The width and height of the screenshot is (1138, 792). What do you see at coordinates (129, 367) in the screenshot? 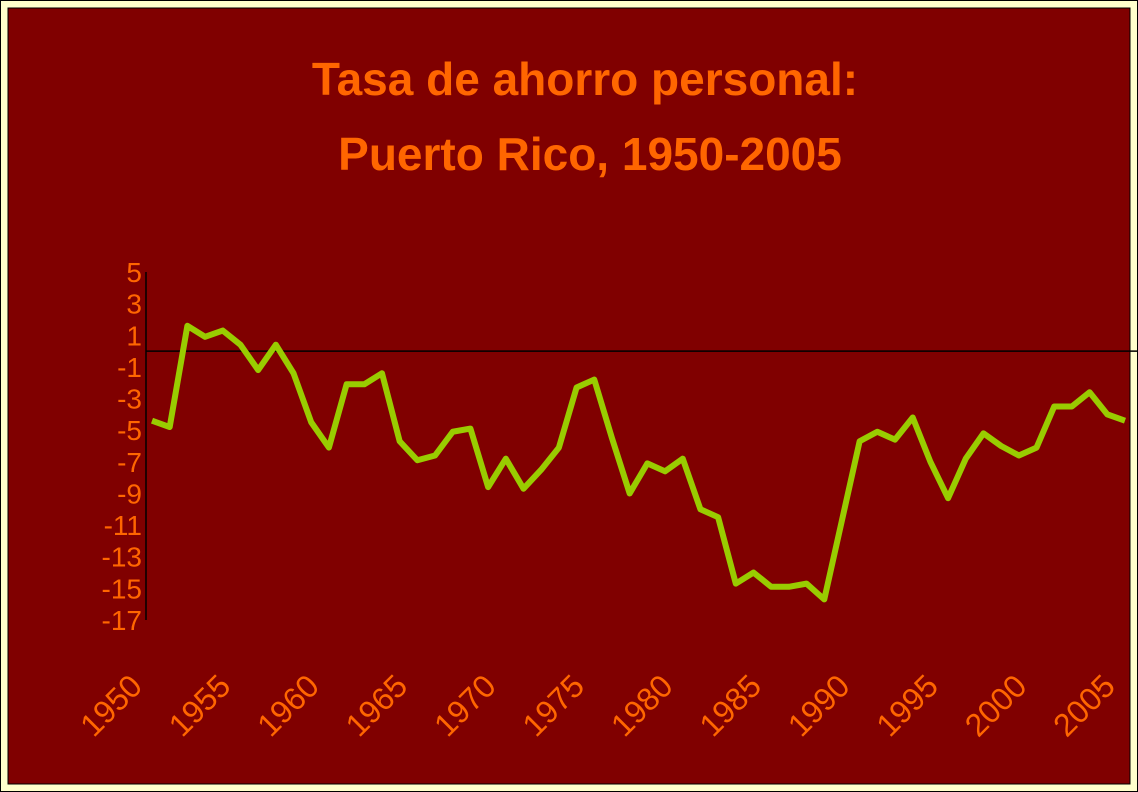
I see `y-tick-label: -1` at bounding box center [129, 367].